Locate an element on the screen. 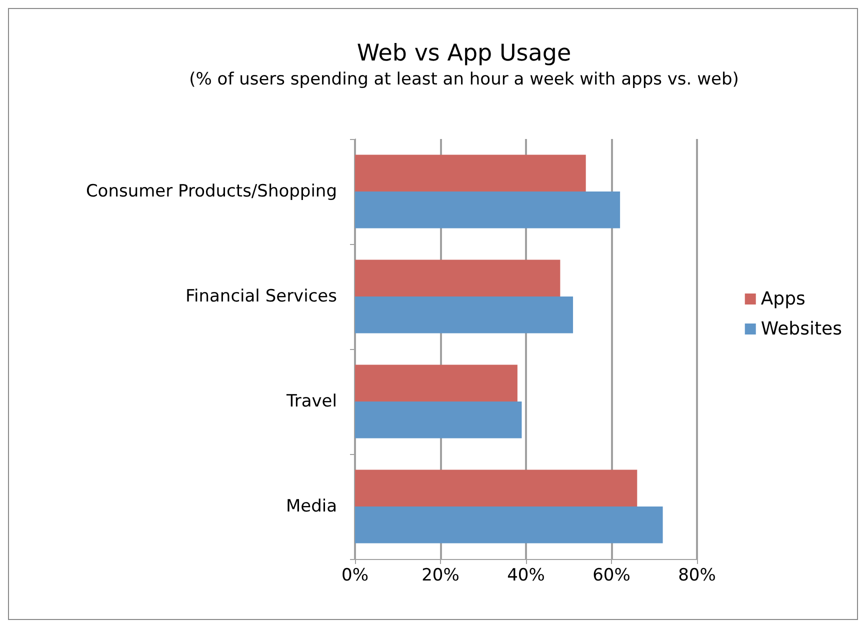 This screenshot has height=629, width=866. x-tick-label: 60% is located at coordinates (611, 576).